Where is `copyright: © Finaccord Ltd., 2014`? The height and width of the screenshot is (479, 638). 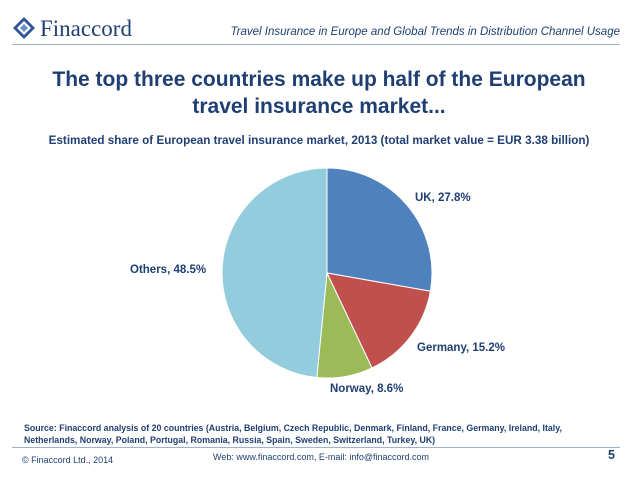
copyright: © Finaccord Ltd., 2014 is located at coordinates (68, 460).